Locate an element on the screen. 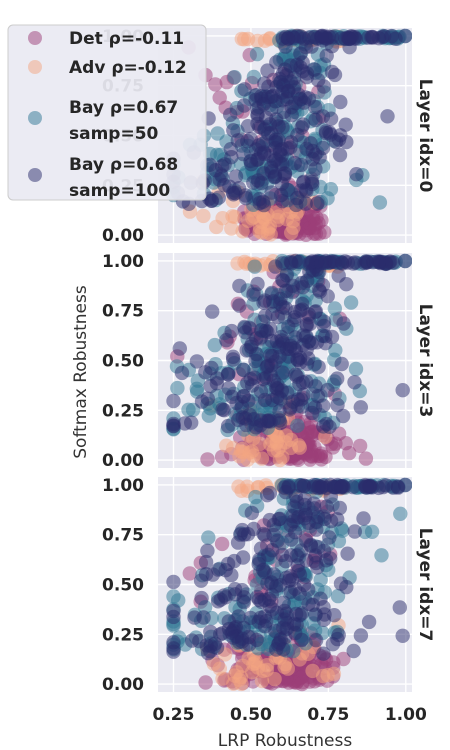 The height and width of the screenshot is (750, 450). series-bay100 is located at coordinates (289, 344).